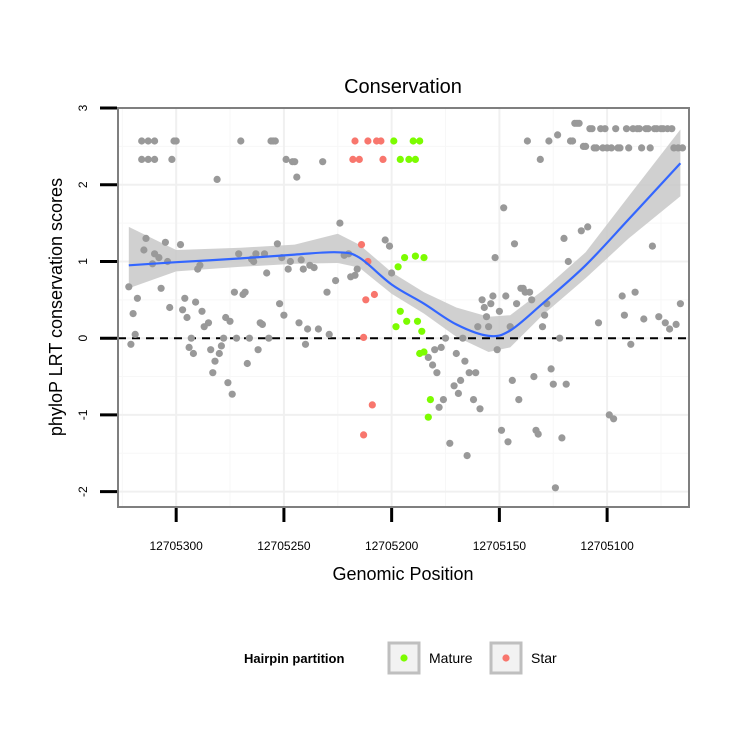 The image size is (750, 750). I want to click on legend-dot-mature, so click(404, 658).